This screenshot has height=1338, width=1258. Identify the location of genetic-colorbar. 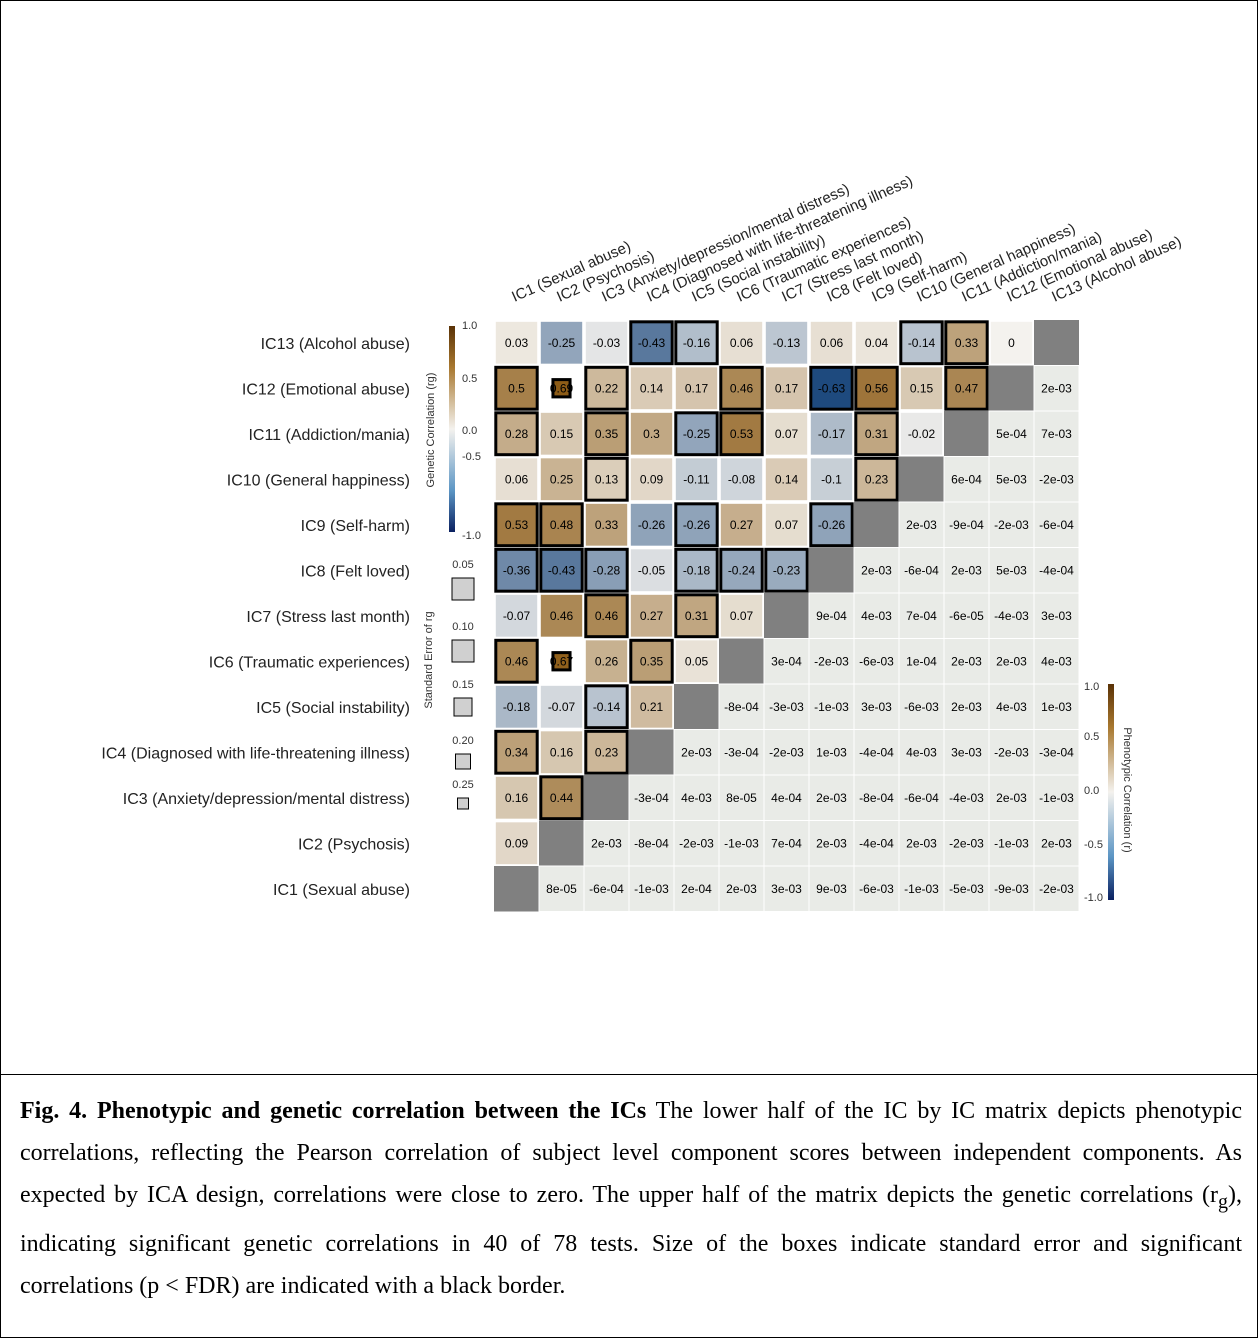
(452, 429).